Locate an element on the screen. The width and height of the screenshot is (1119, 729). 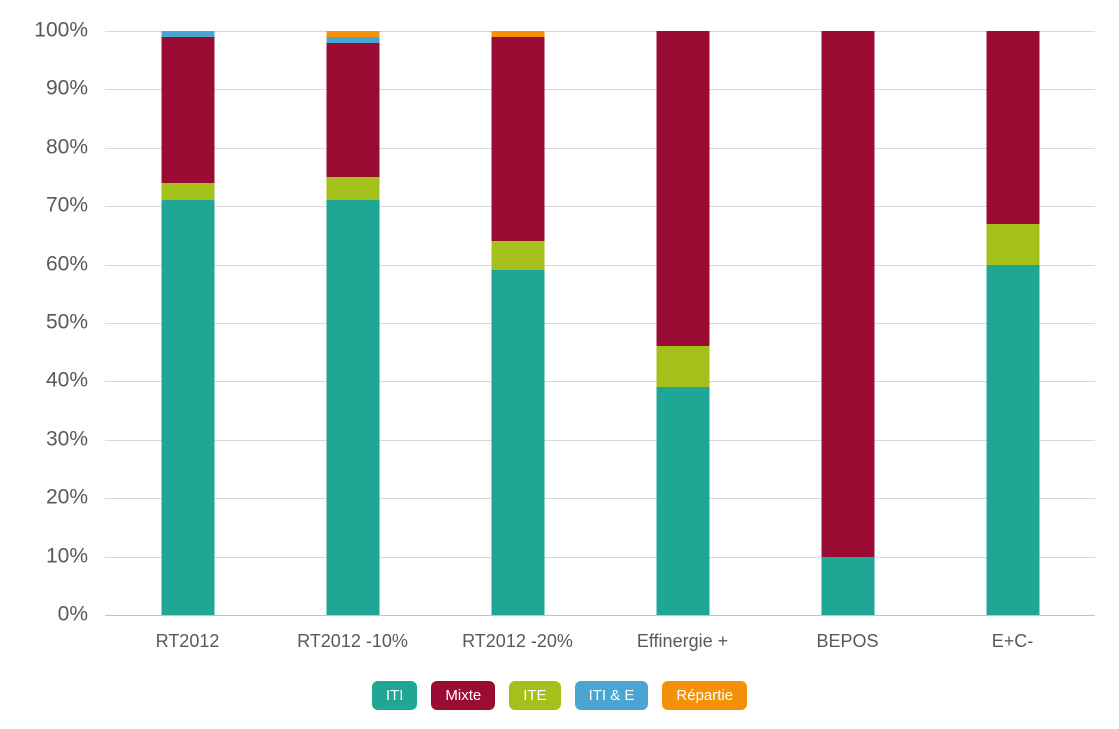
bar-column-e-c is located at coordinates (1012, 323).